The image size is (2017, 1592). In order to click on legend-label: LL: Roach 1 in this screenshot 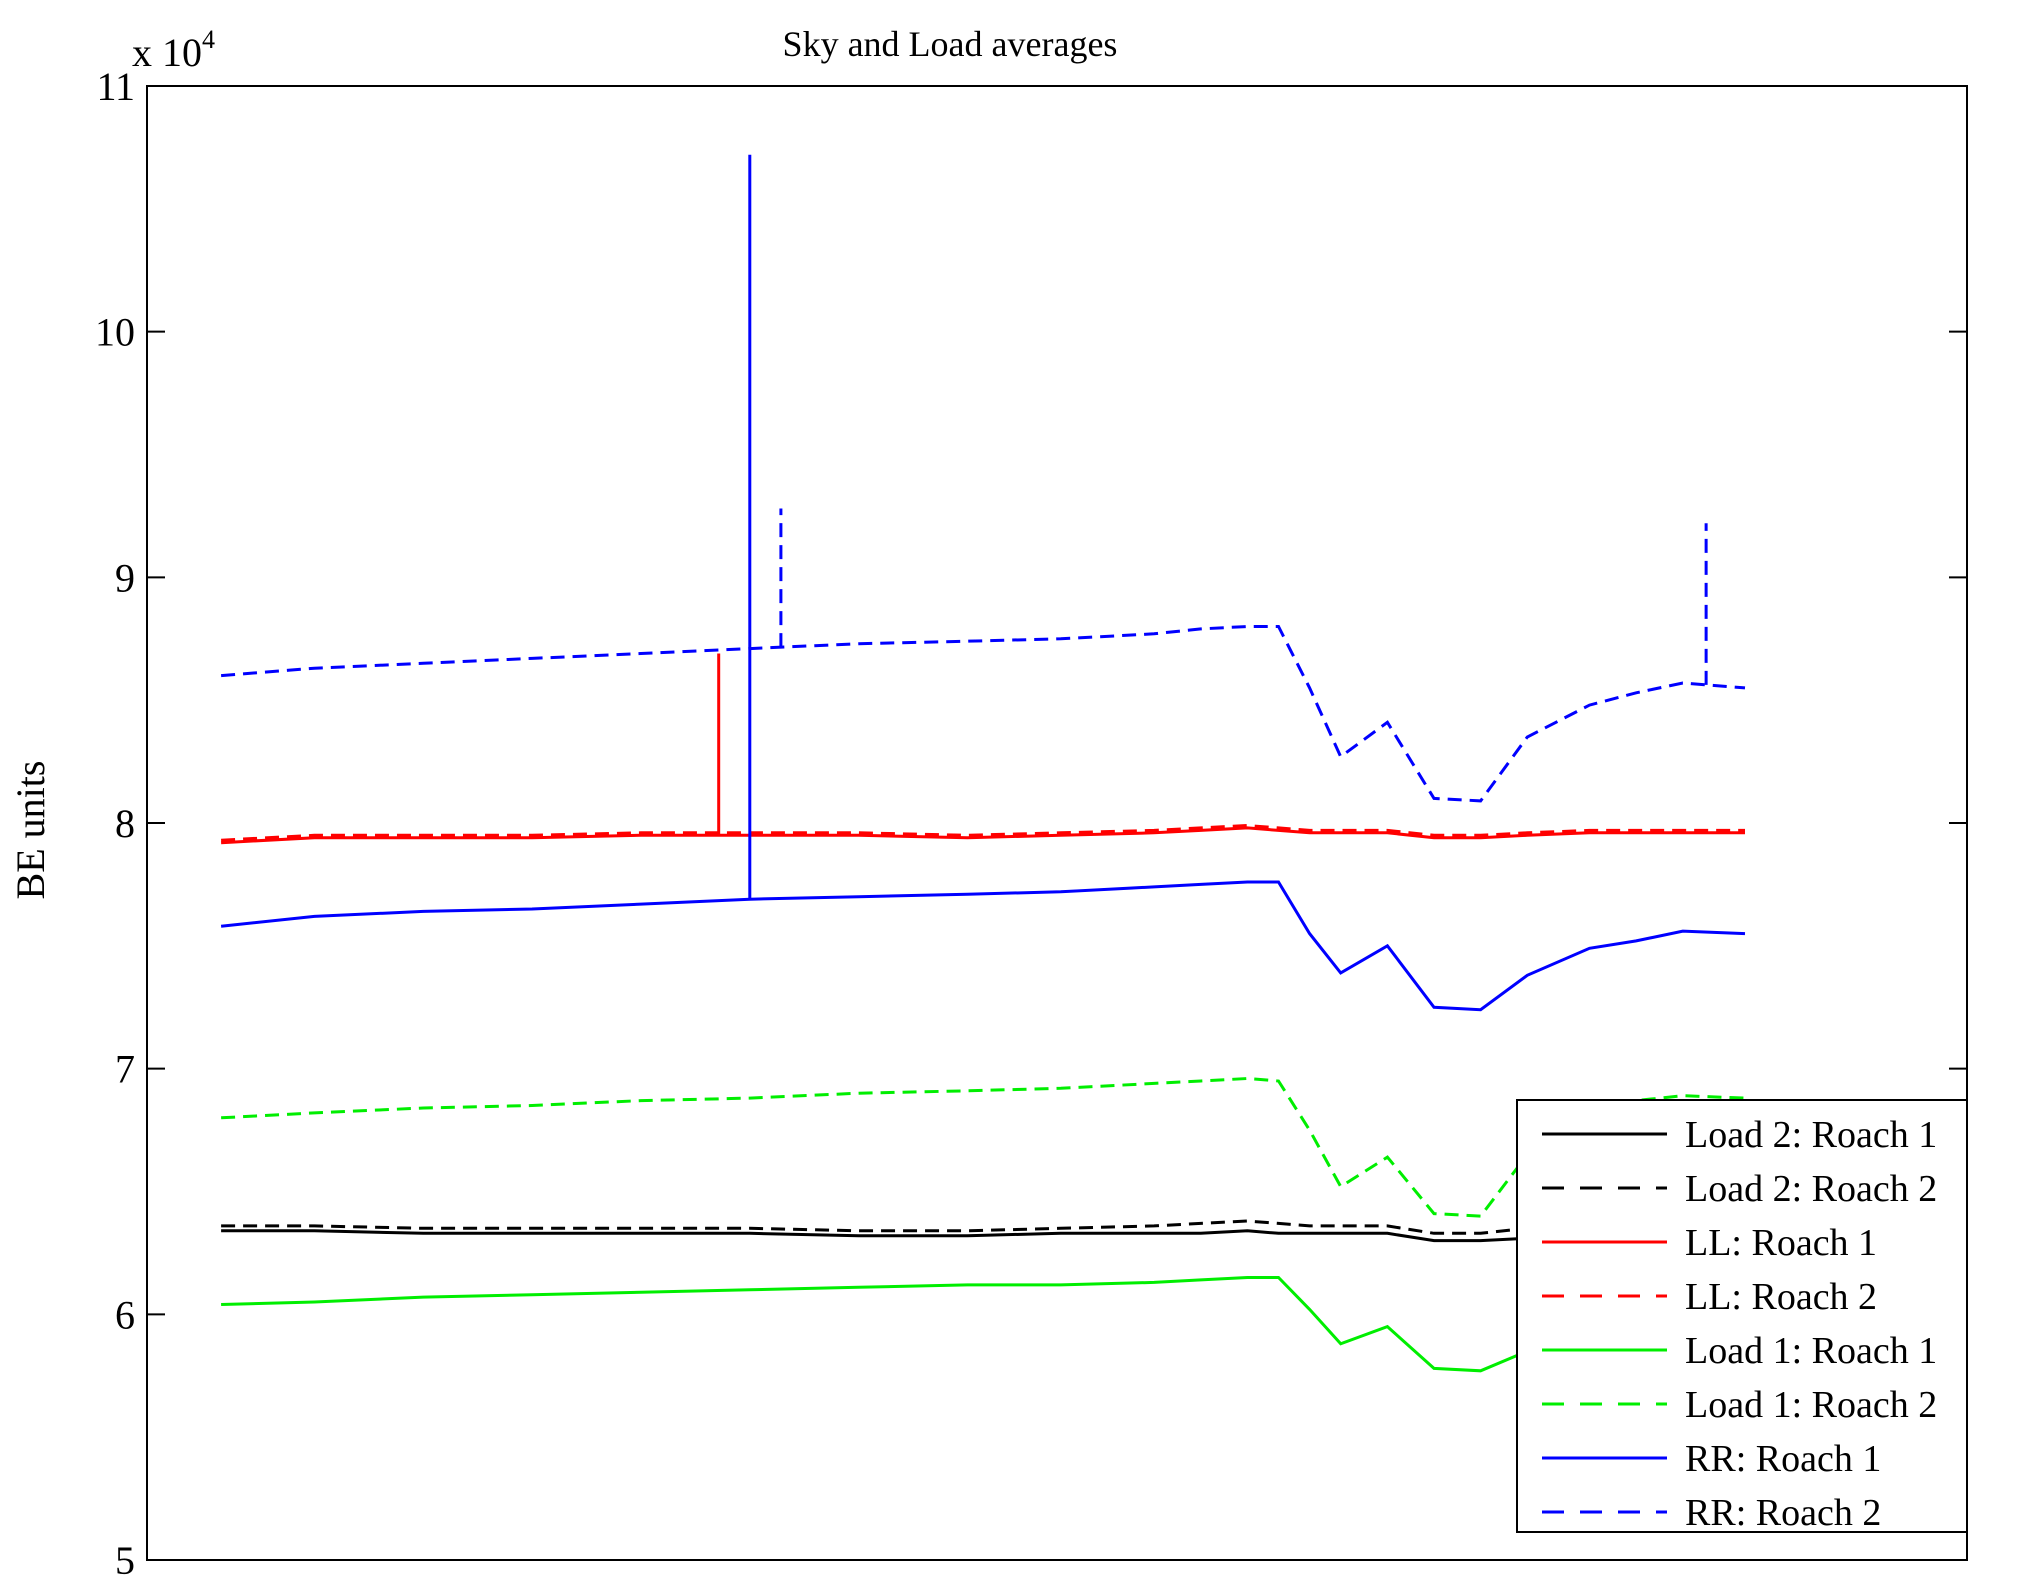, I will do `click(1781, 1243)`.